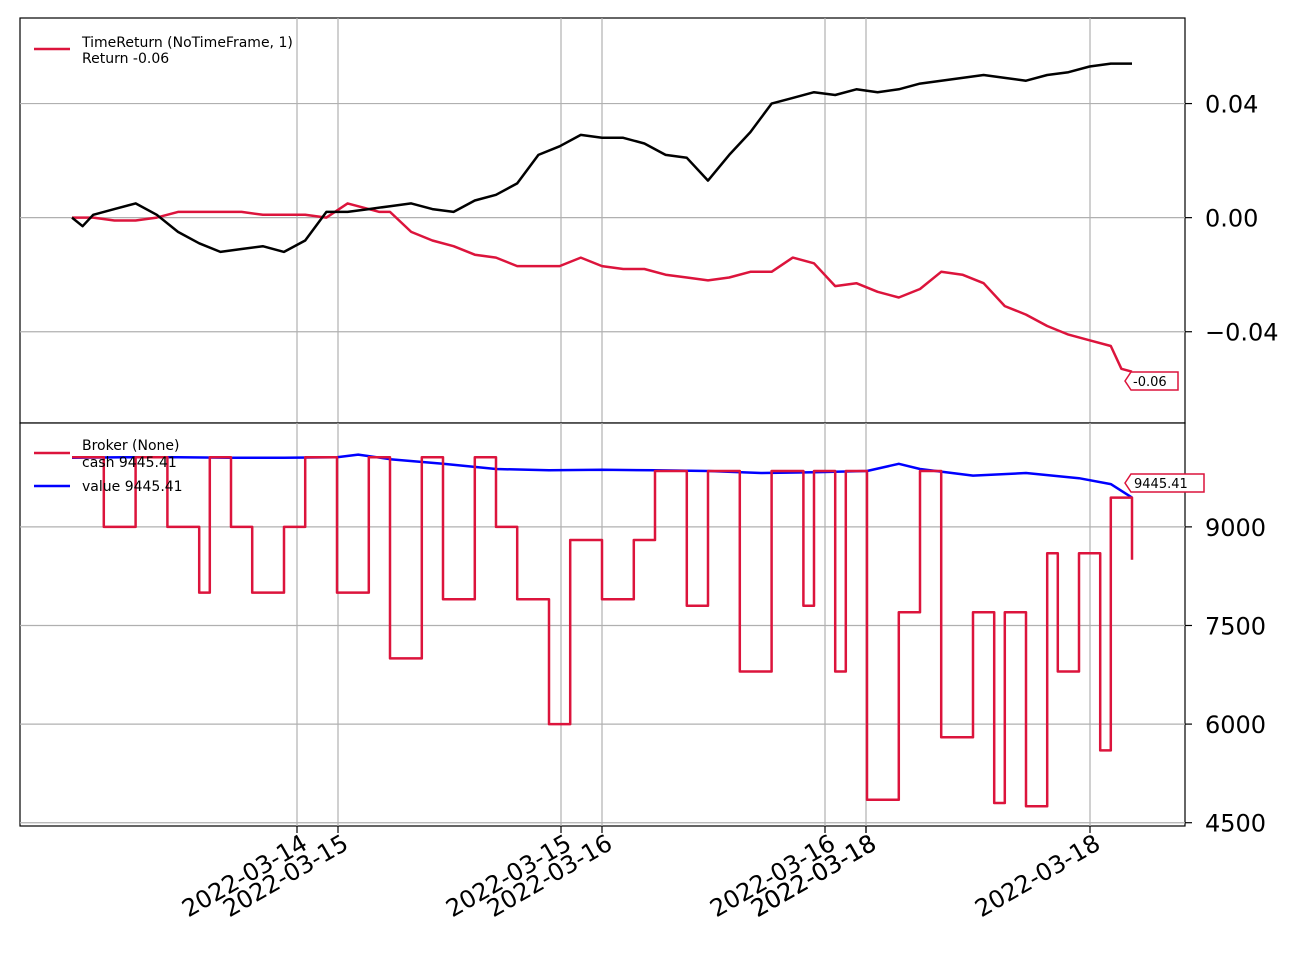  Describe the element at coordinates (1235, 626) in the screenshot. I see `y-tick-label: 7500` at that location.